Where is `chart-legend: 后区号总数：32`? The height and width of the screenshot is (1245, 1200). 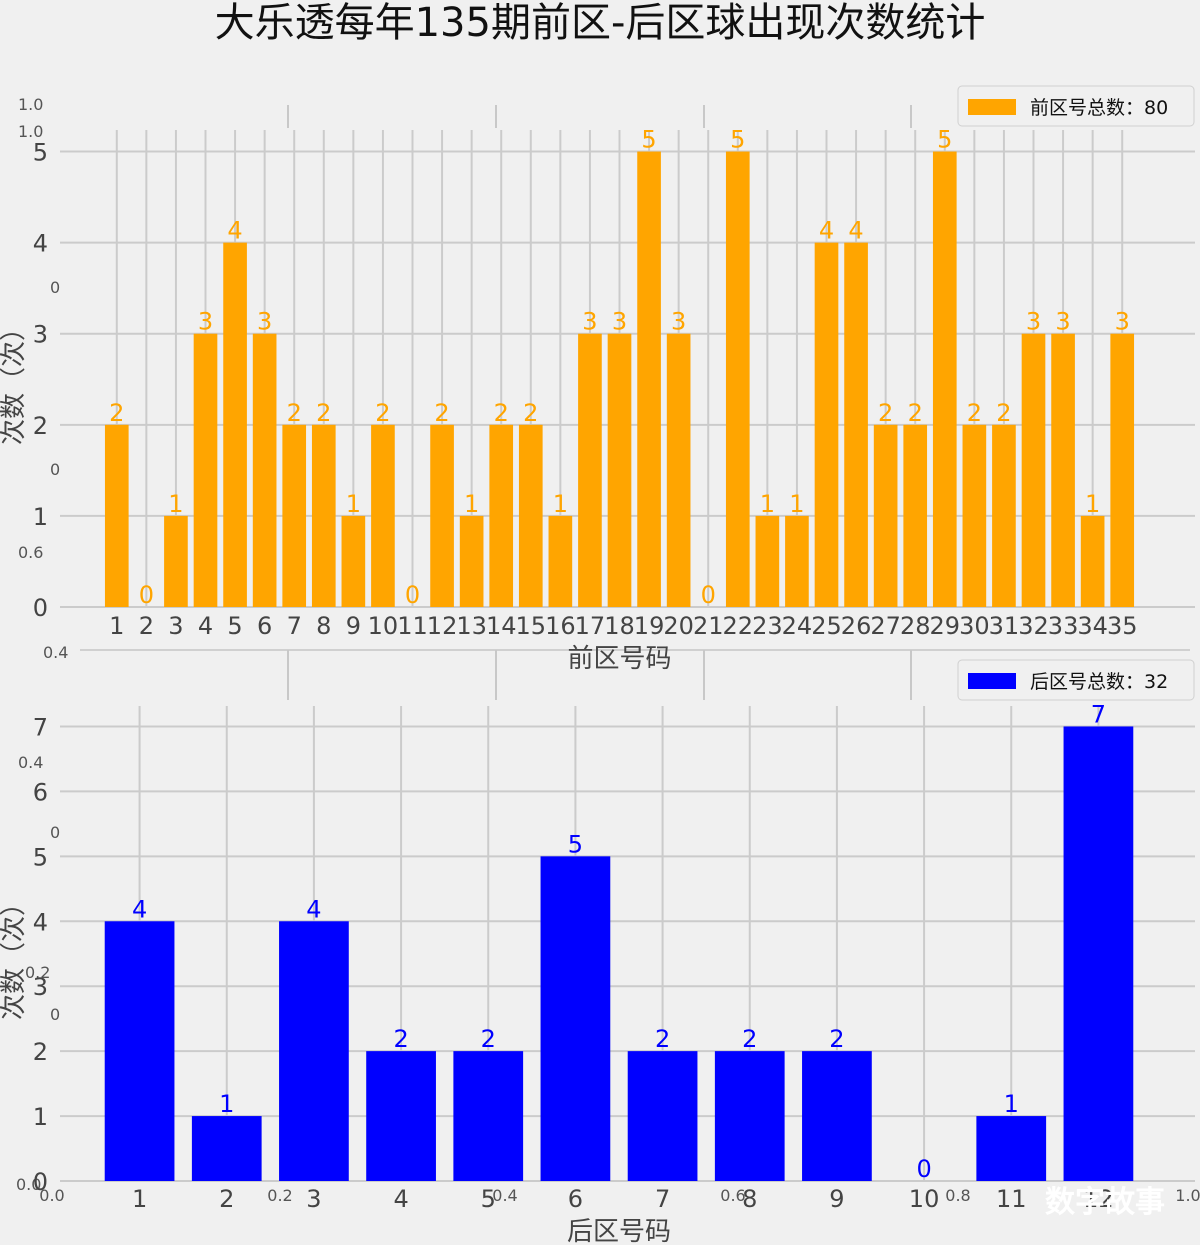 chart-legend: 后区号总数：32 is located at coordinates (1076, 680).